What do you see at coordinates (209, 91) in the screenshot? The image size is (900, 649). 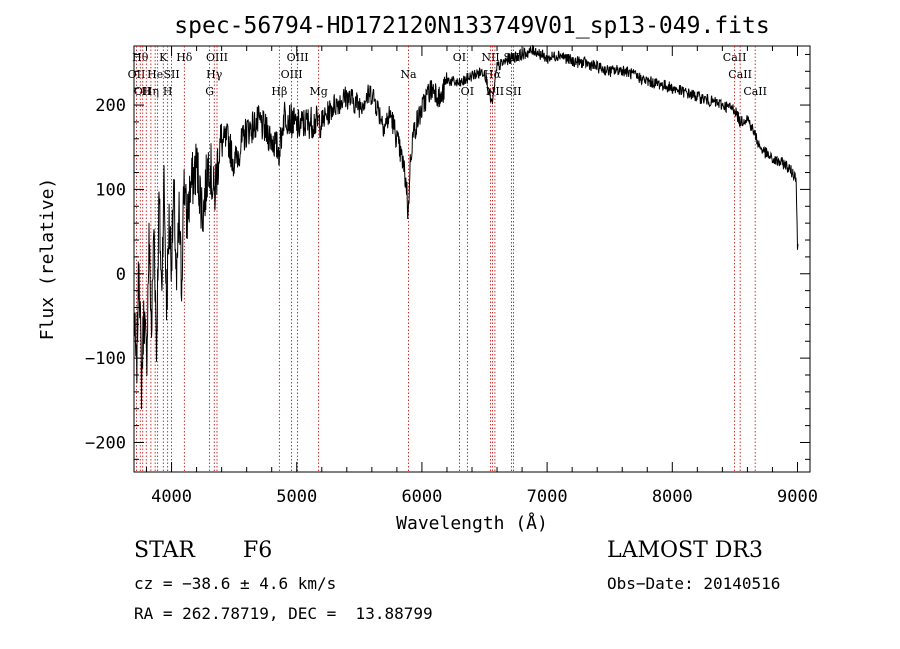 I see `line-marker-label: G` at bounding box center [209, 91].